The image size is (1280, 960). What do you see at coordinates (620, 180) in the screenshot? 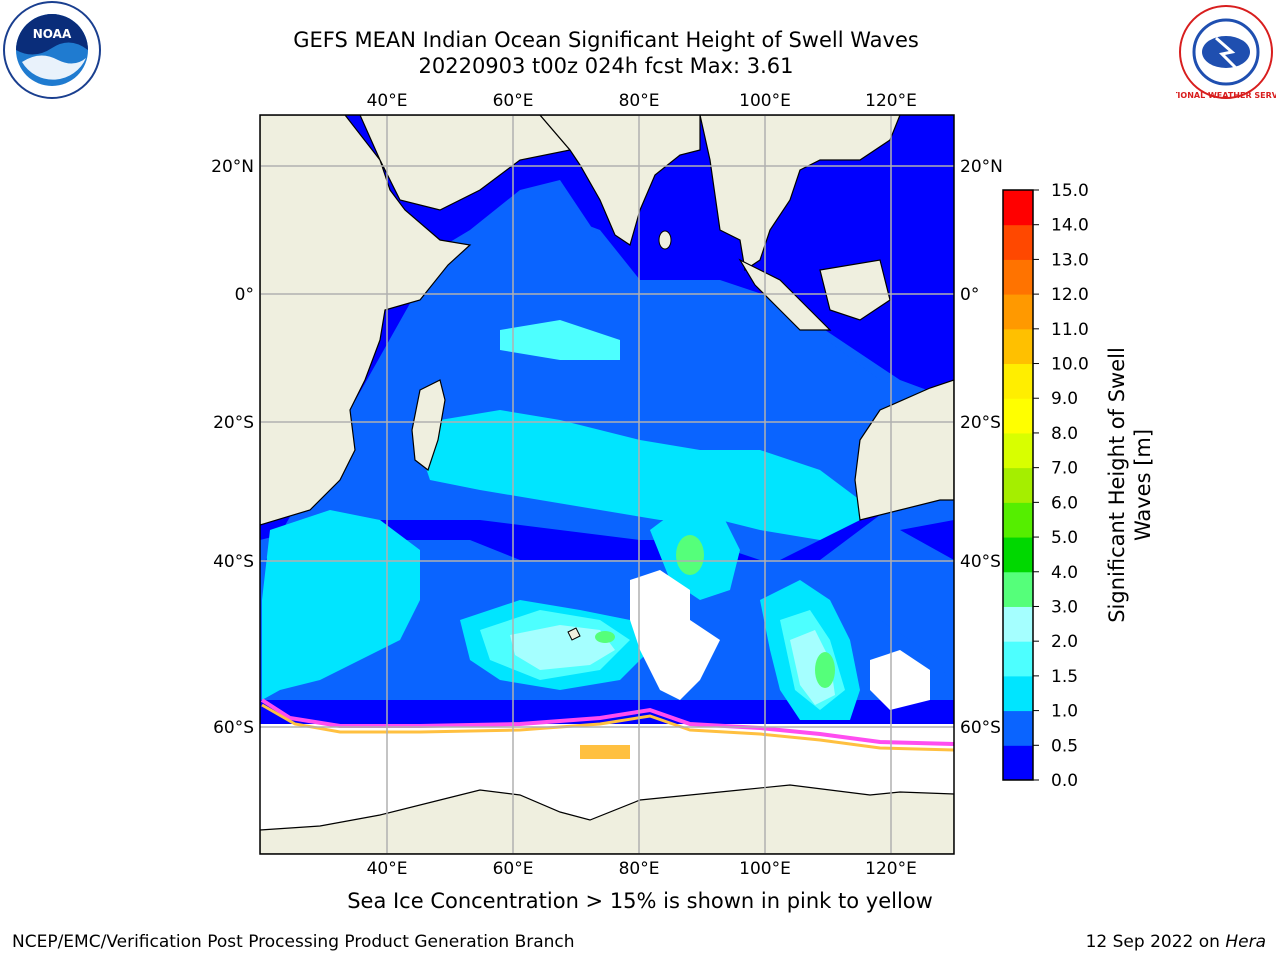
I see `land-india` at bounding box center [620, 180].